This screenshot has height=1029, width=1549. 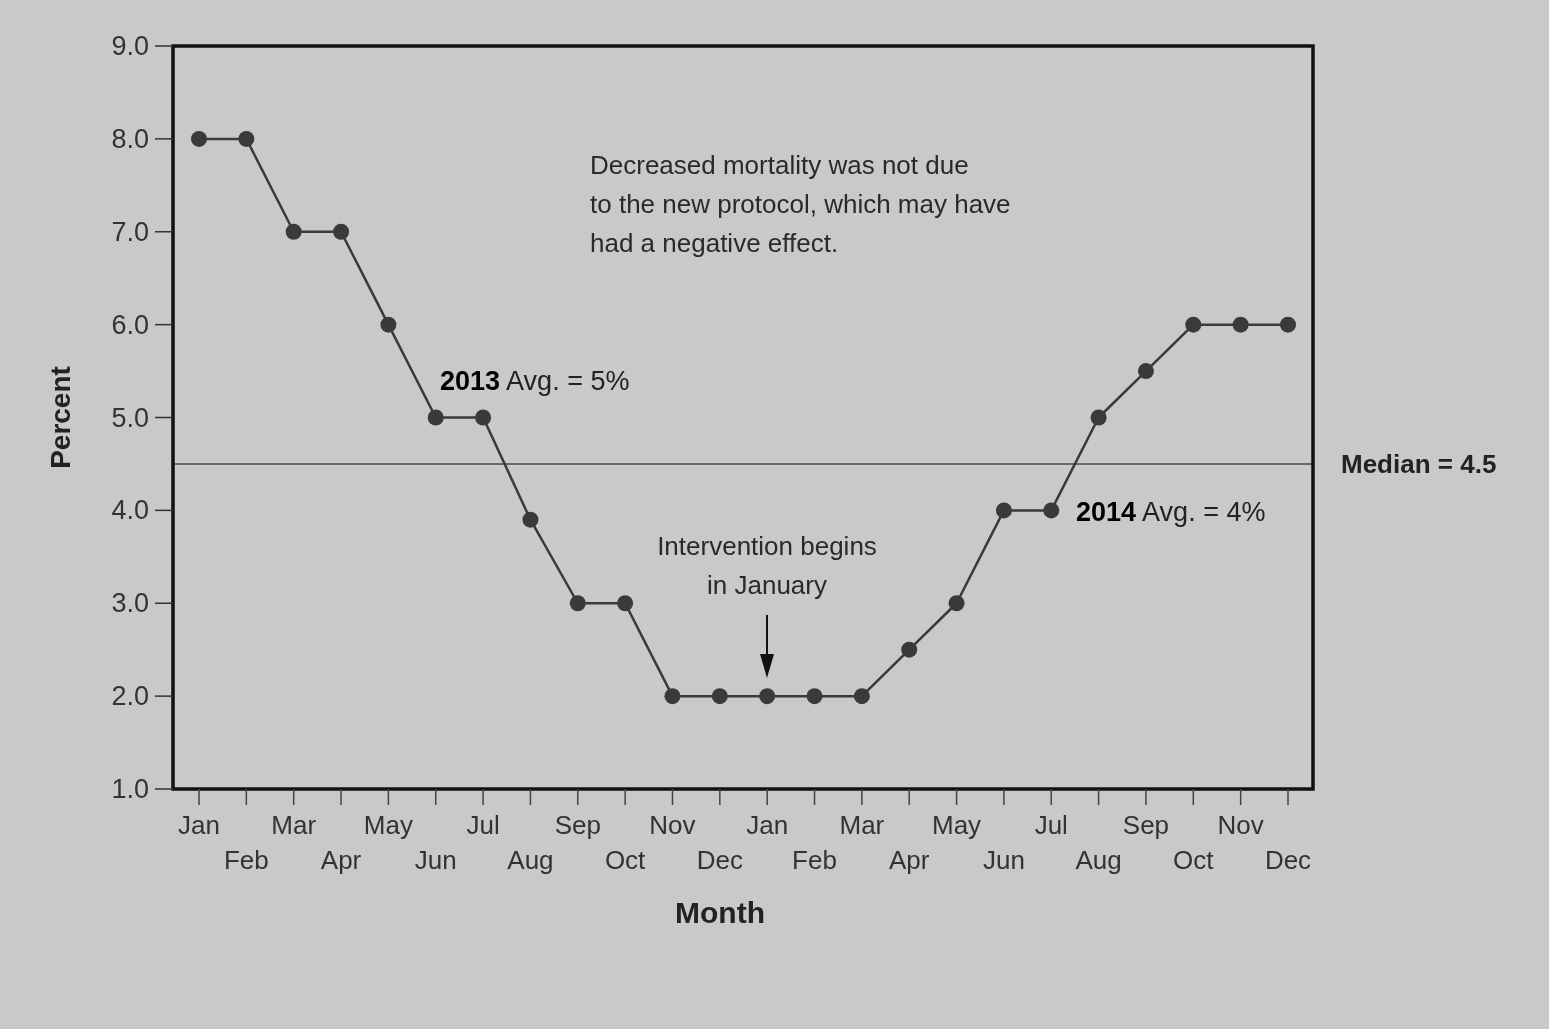 What do you see at coordinates (130, 510) in the screenshot?
I see `y-tick-label: 4.0` at bounding box center [130, 510].